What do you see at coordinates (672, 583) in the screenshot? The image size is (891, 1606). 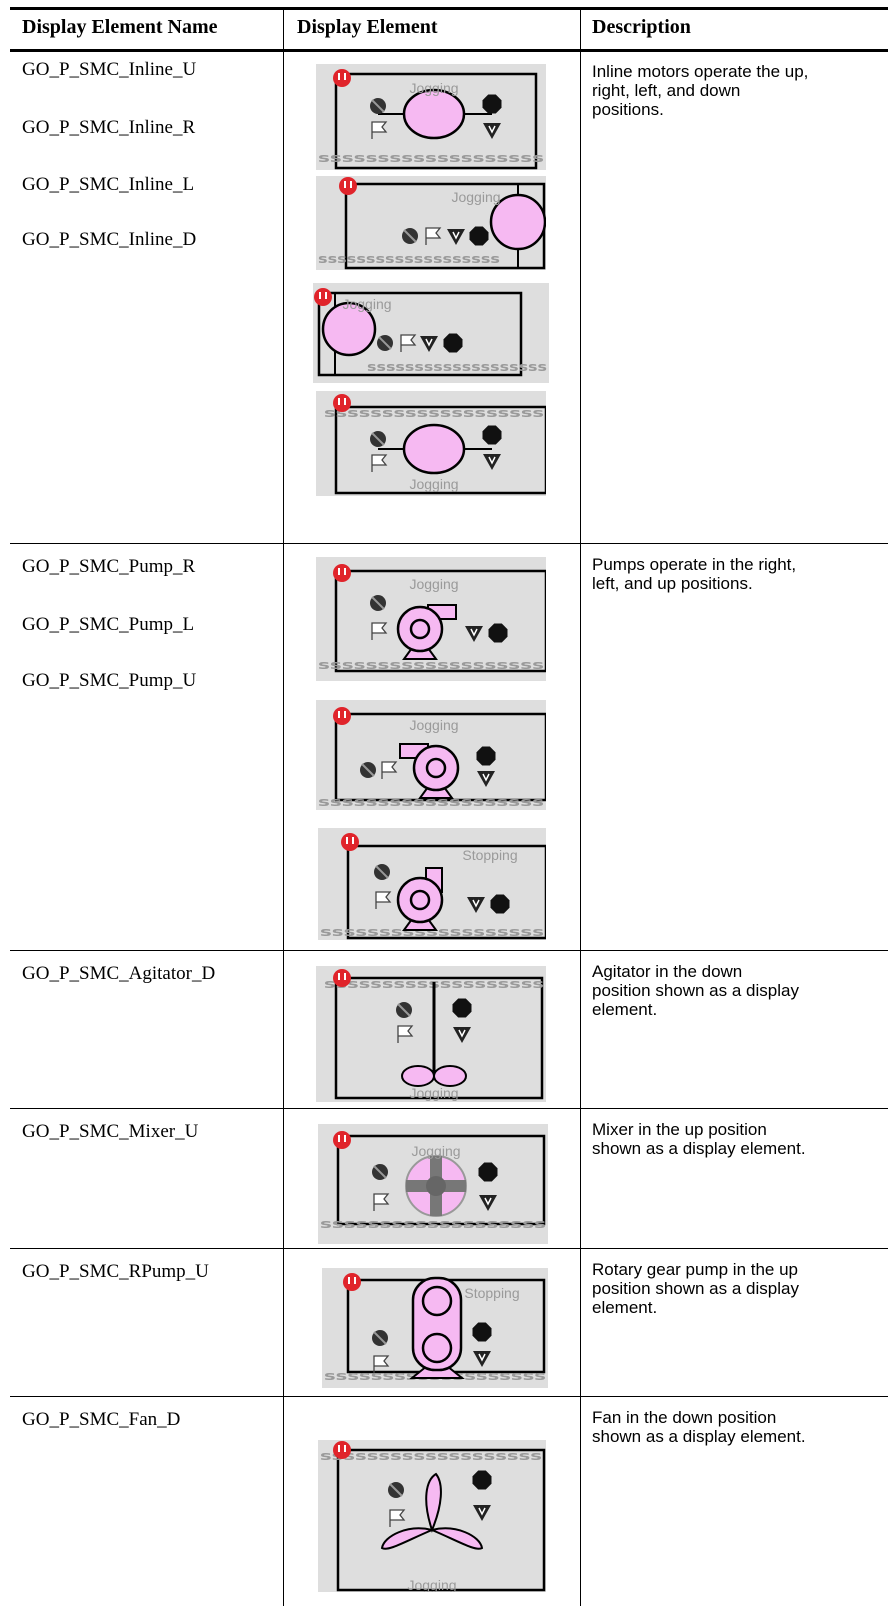 I see `description-line: left, and up positions.` at bounding box center [672, 583].